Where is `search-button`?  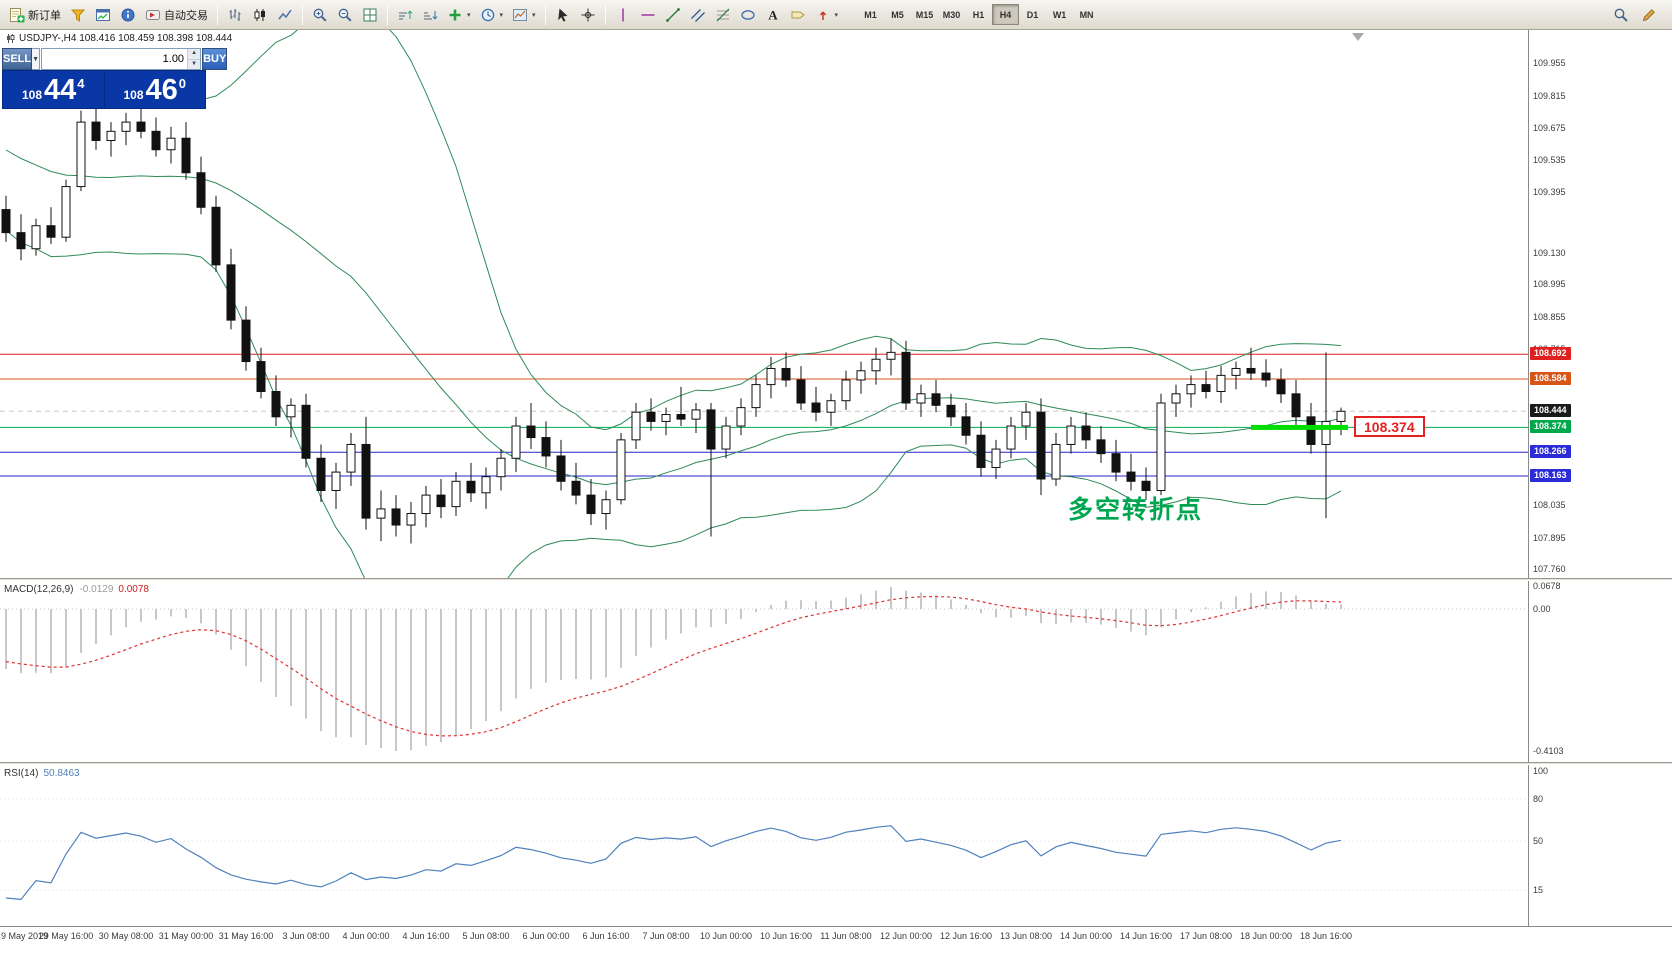 search-button is located at coordinates (1621, 15).